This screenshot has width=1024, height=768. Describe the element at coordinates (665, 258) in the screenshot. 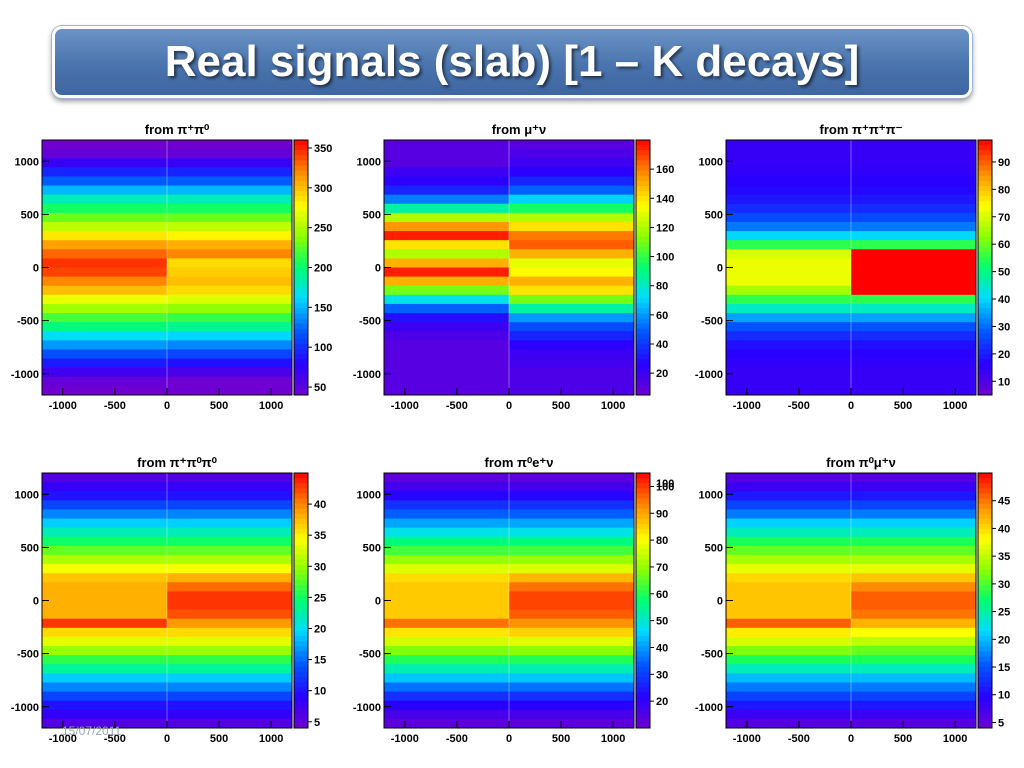

I see `colorbar-tick-label: 100` at that location.